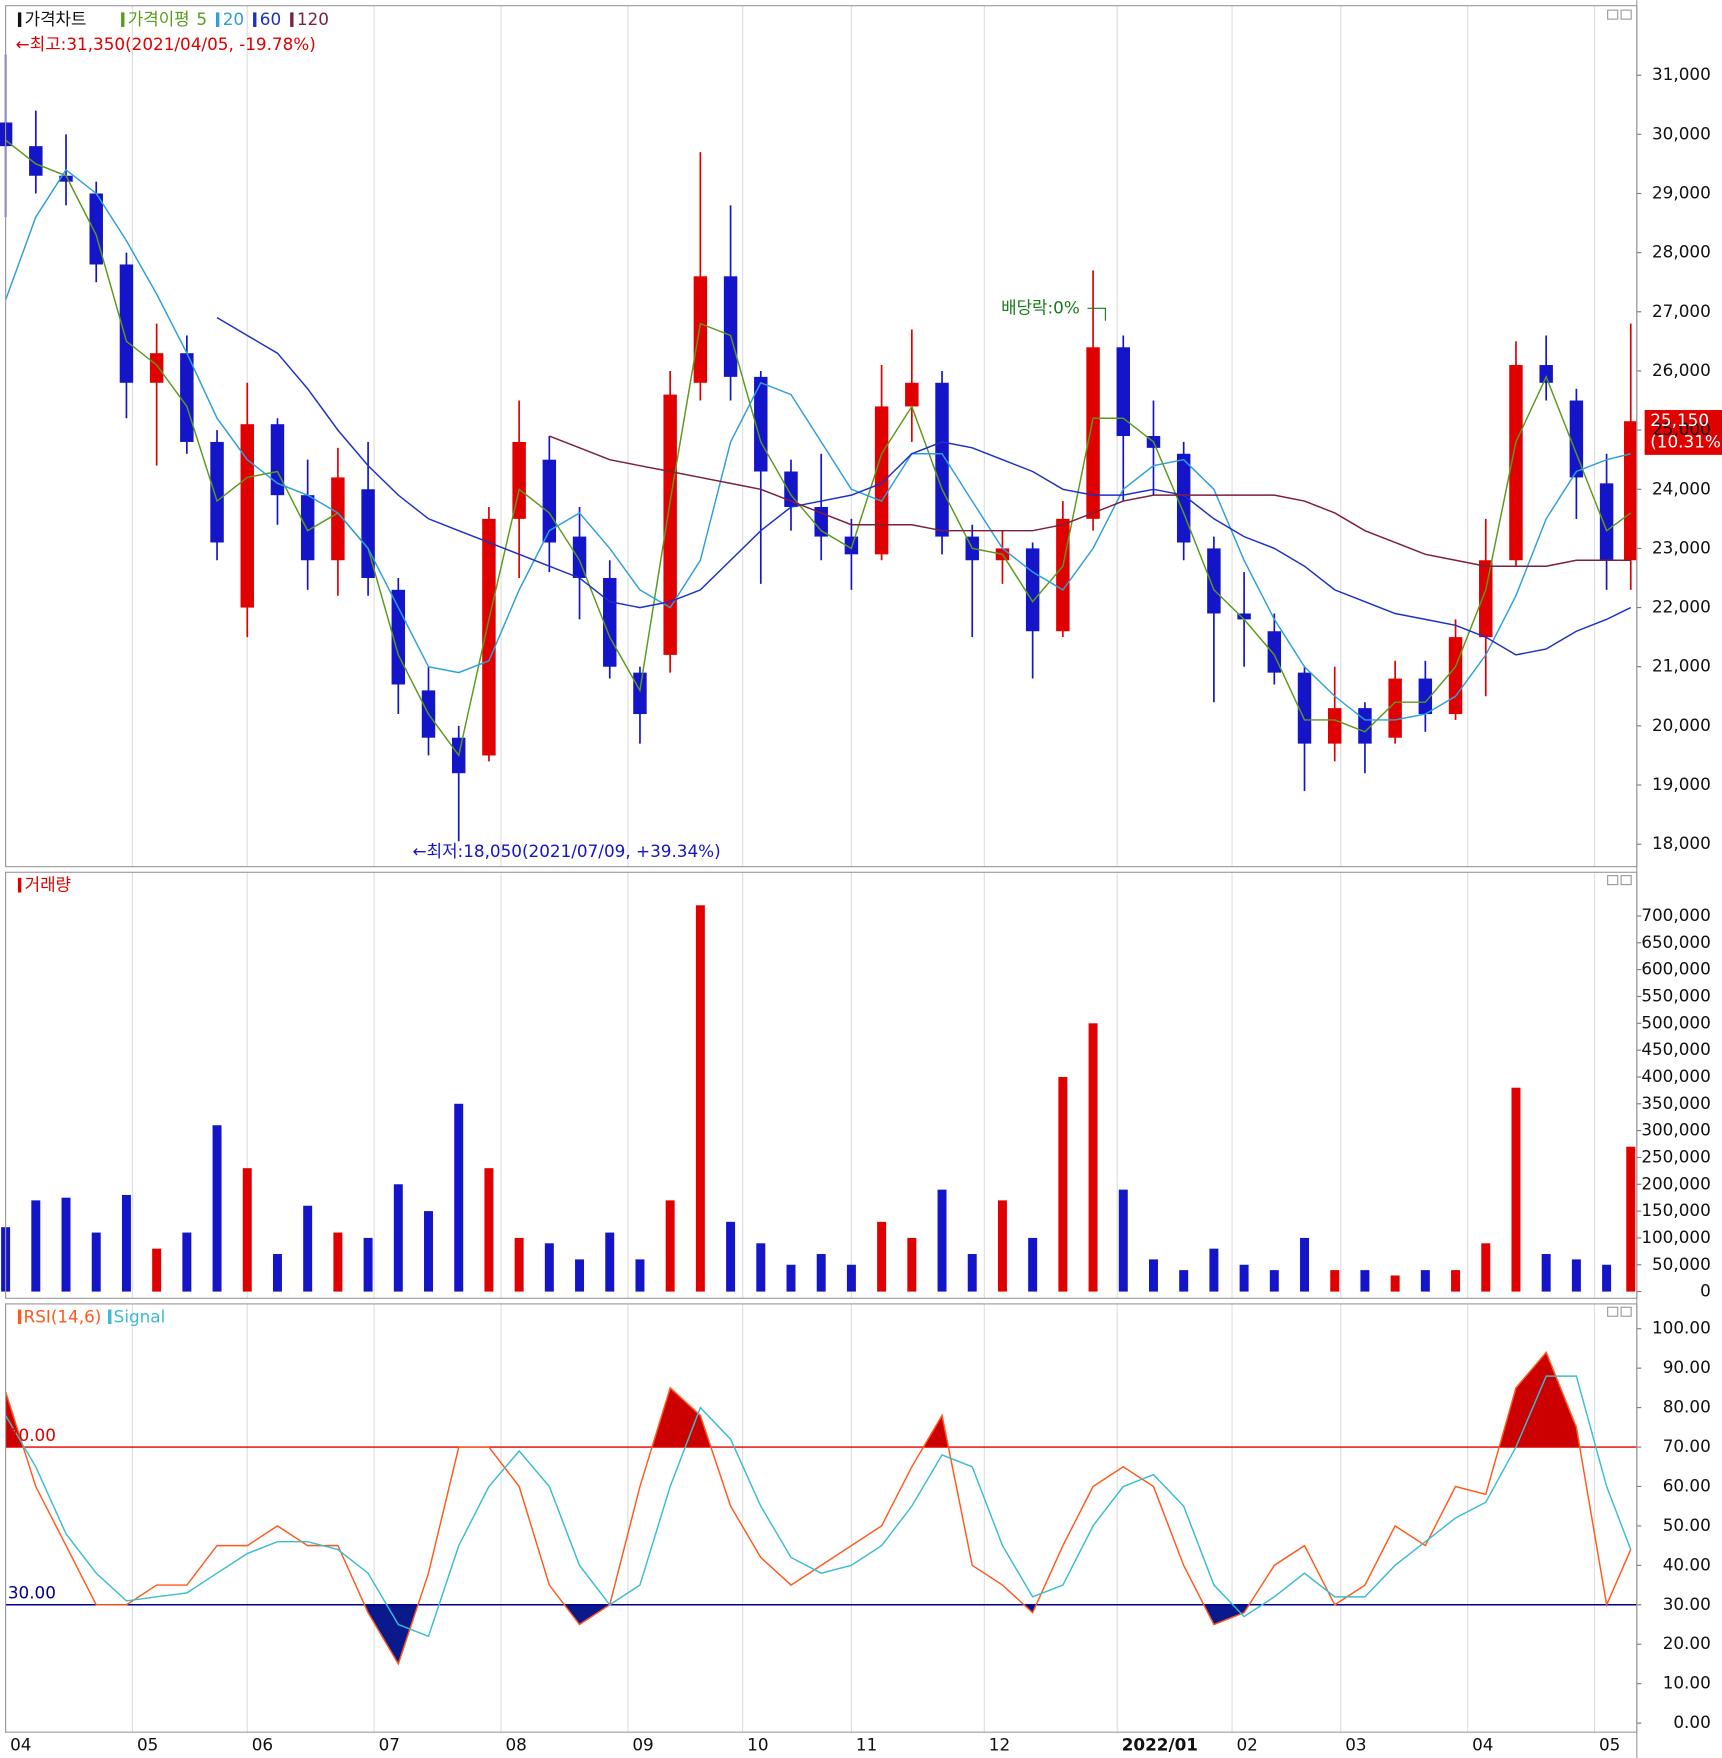  Describe the element at coordinates (56, 19) in the screenshot. I see `price-title: 가격차트` at that location.